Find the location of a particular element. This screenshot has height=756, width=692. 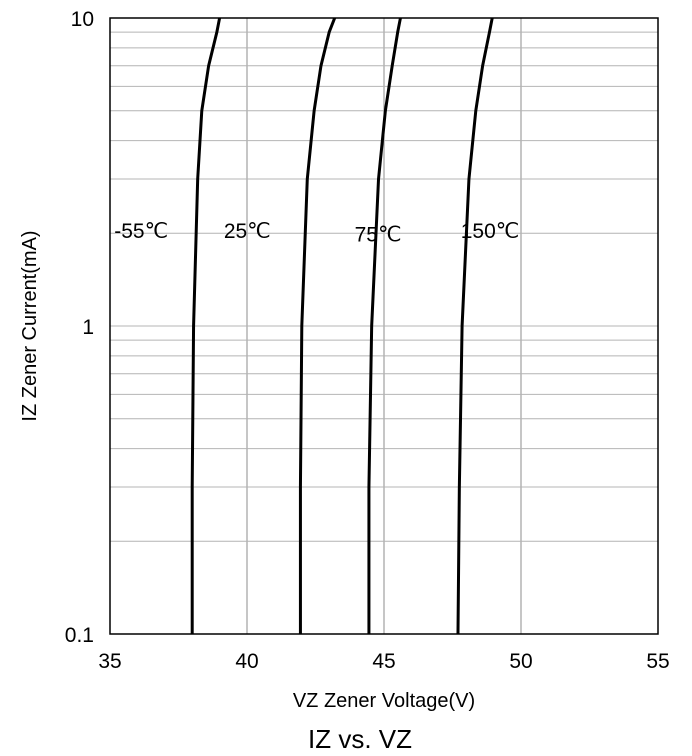

x-axis-ticks: 35 40 45 50 55 is located at coordinates (383, 661).